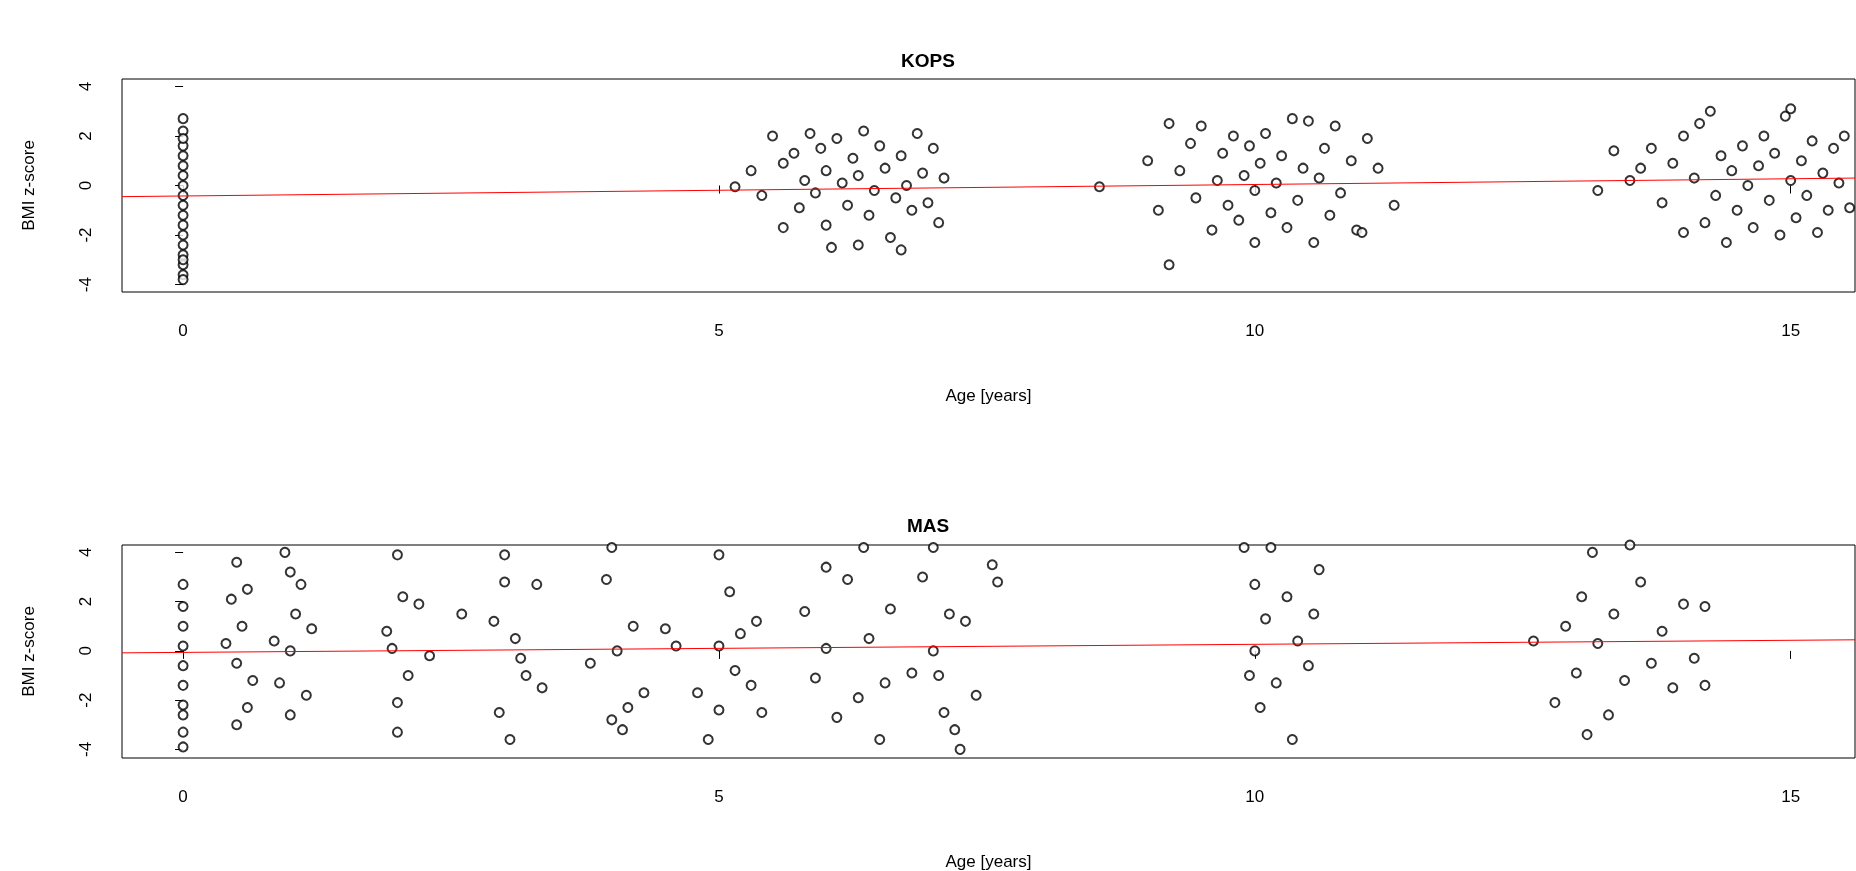 The width and height of the screenshot is (1856, 871). I want to click on chart-title: MAS, so click(928, 525).